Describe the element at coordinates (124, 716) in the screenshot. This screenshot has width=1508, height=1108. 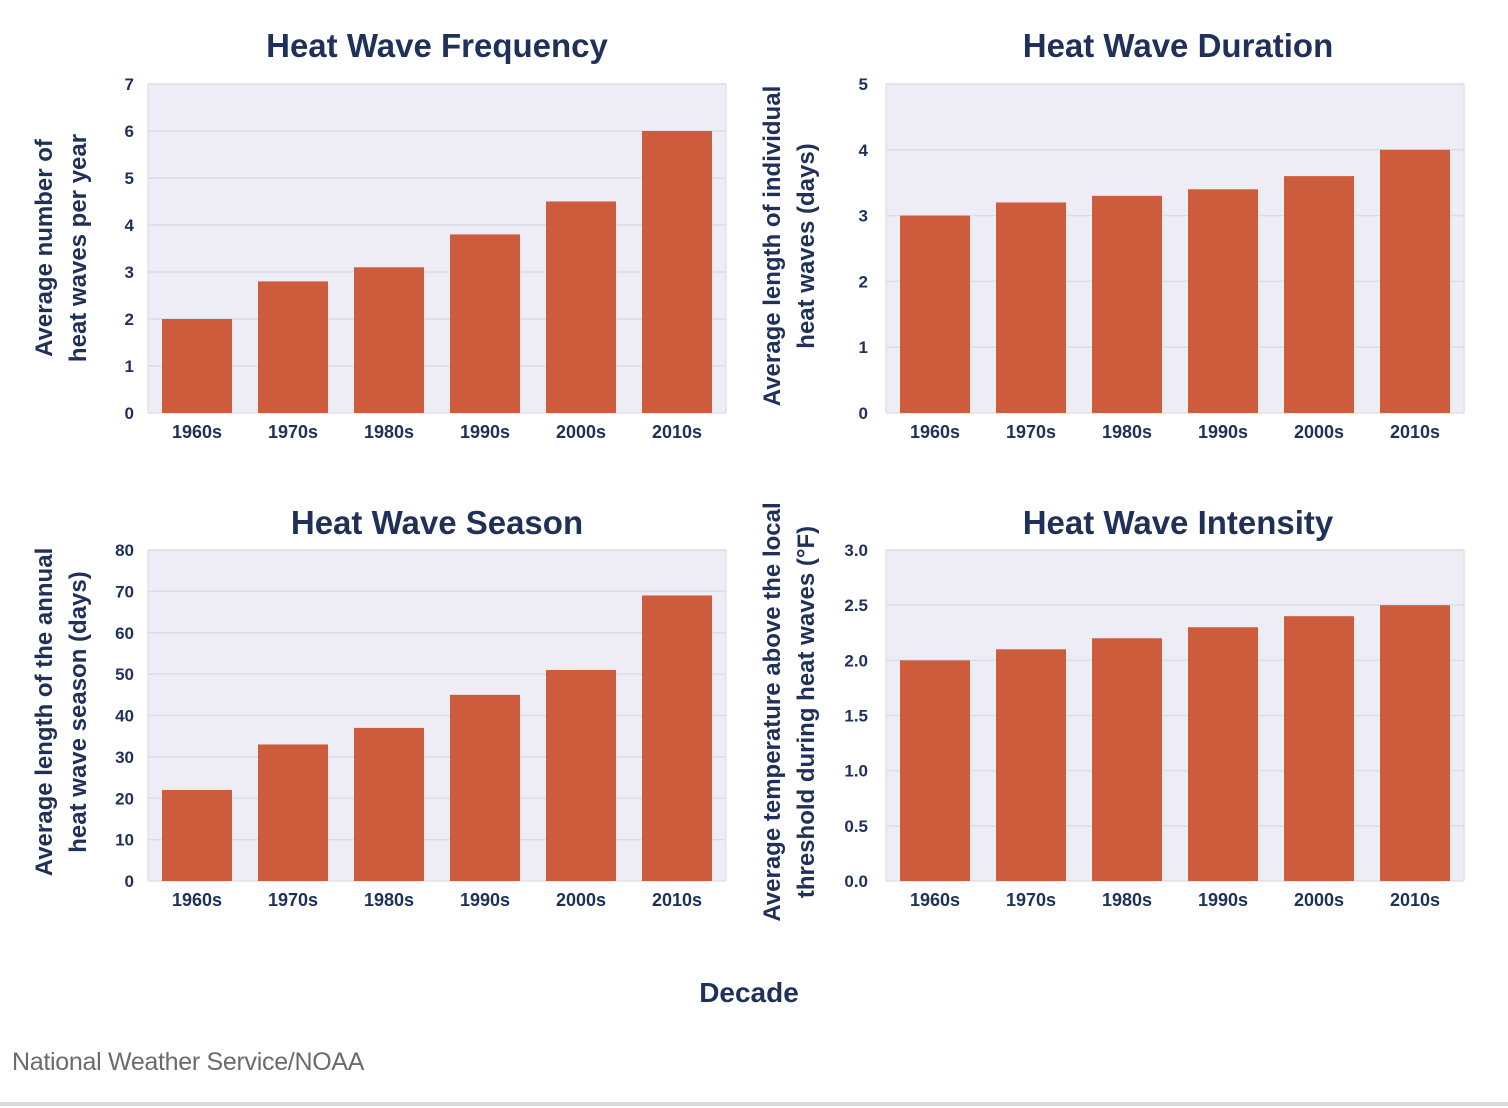
I see `y-tick-label: 40` at that location.